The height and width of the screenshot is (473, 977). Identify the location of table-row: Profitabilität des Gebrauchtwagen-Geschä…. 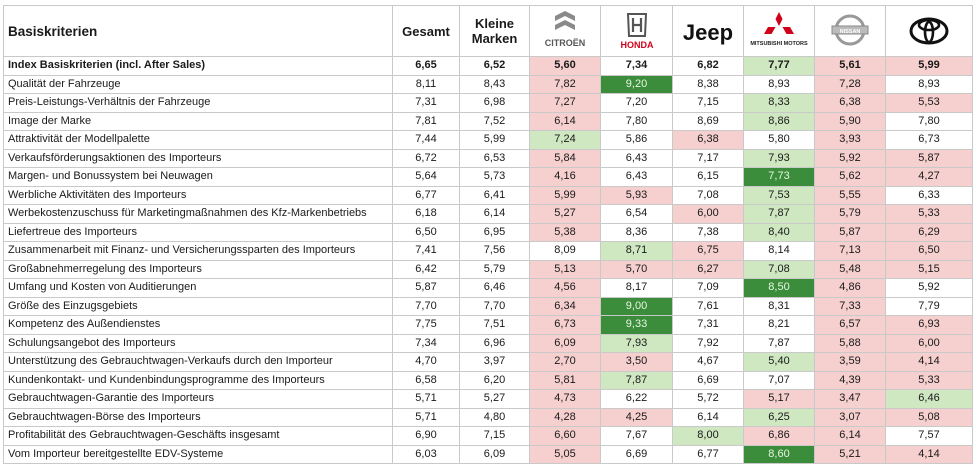
(488, 436).